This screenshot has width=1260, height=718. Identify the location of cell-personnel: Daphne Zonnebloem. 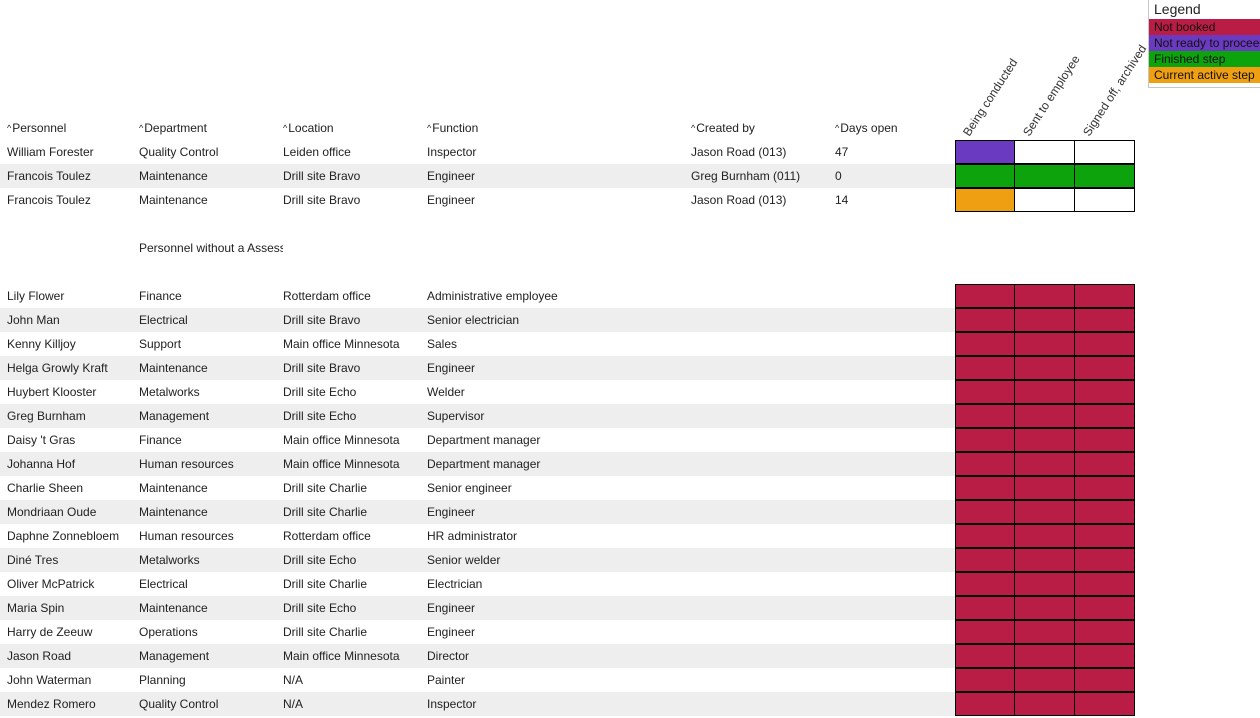
(63, 536).